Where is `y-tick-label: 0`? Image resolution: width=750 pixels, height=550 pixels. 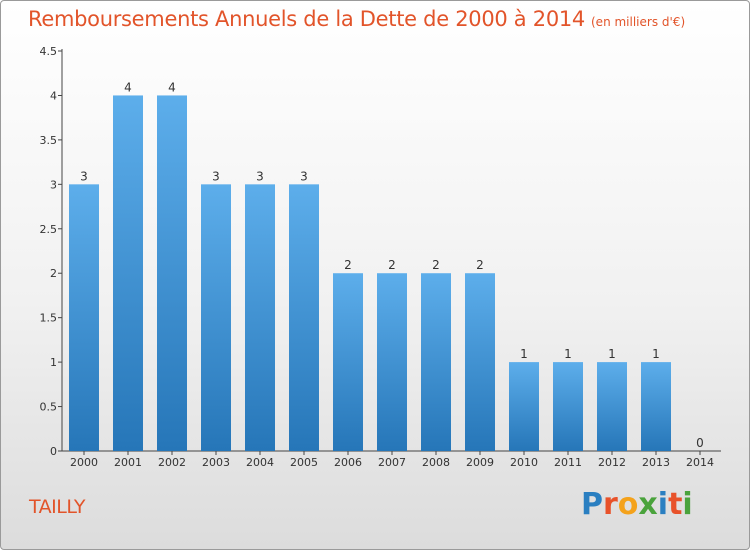 y-tick-label: 0 is located at coordinates (53, 451).